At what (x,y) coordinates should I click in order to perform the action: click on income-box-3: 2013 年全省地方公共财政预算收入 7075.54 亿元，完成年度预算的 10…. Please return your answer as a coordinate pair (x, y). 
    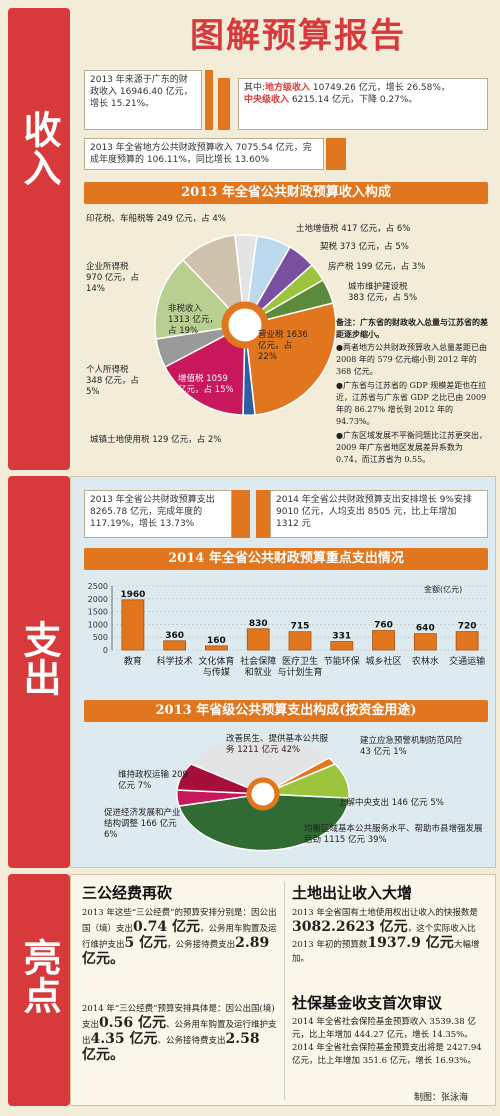
    Looking at the image, I should click on (204, 154).